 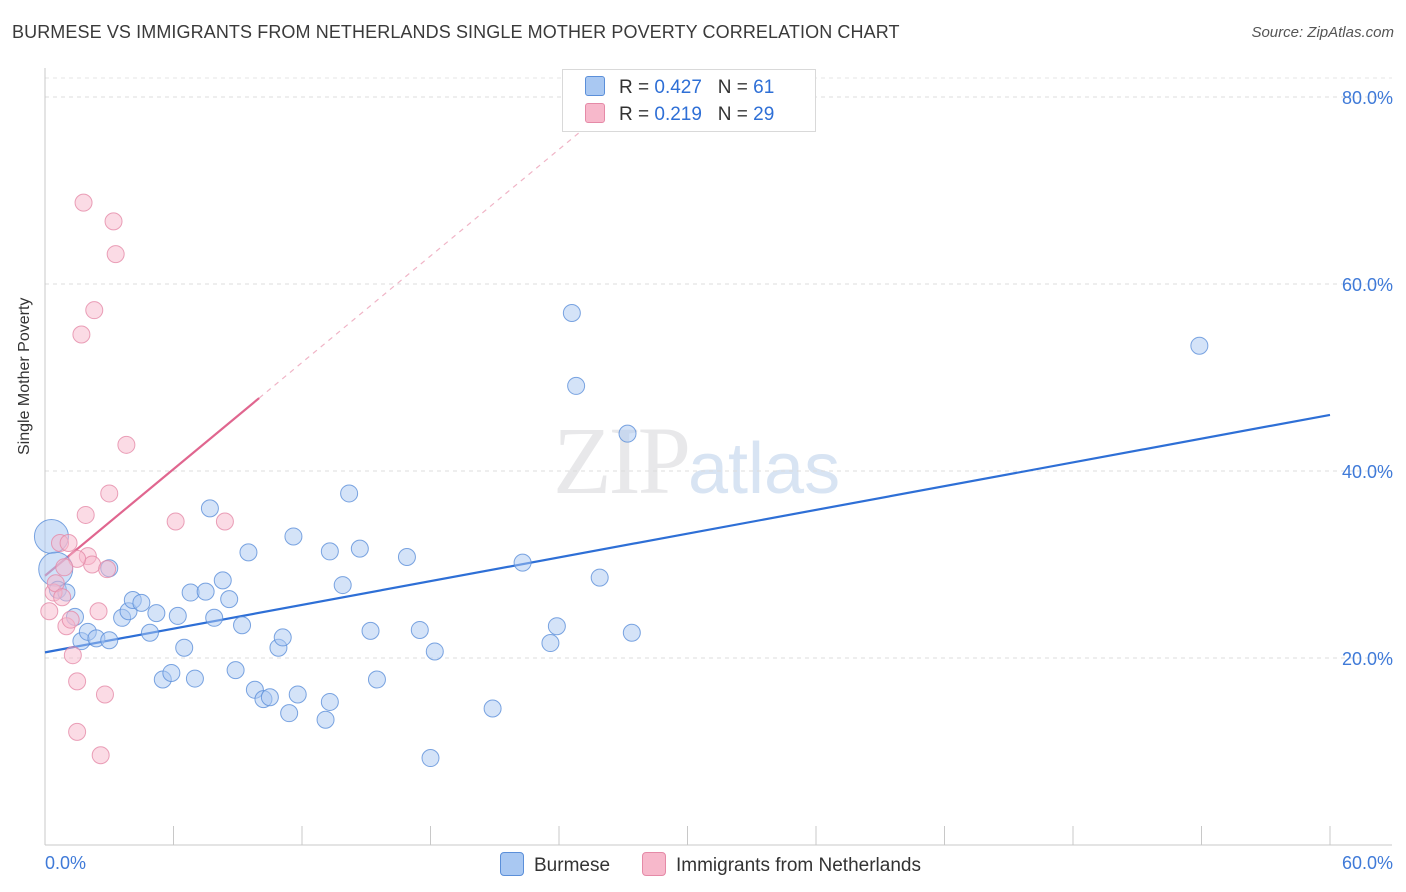 I want to click on bottom-legend-burmese: Burmese, so click(x=555, y=864).